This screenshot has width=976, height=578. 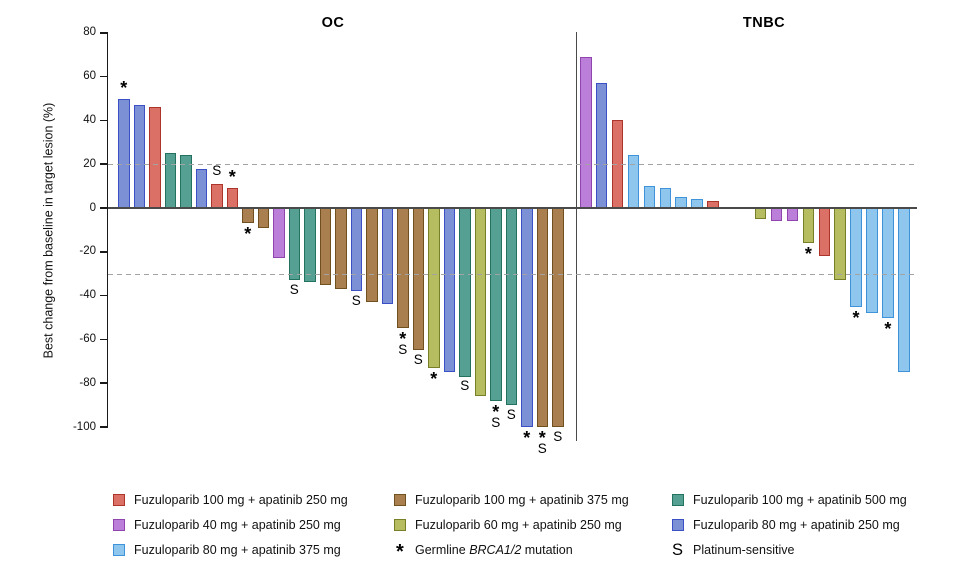 I want to click on y-tick-label: -60, so click(x=87, y=338).